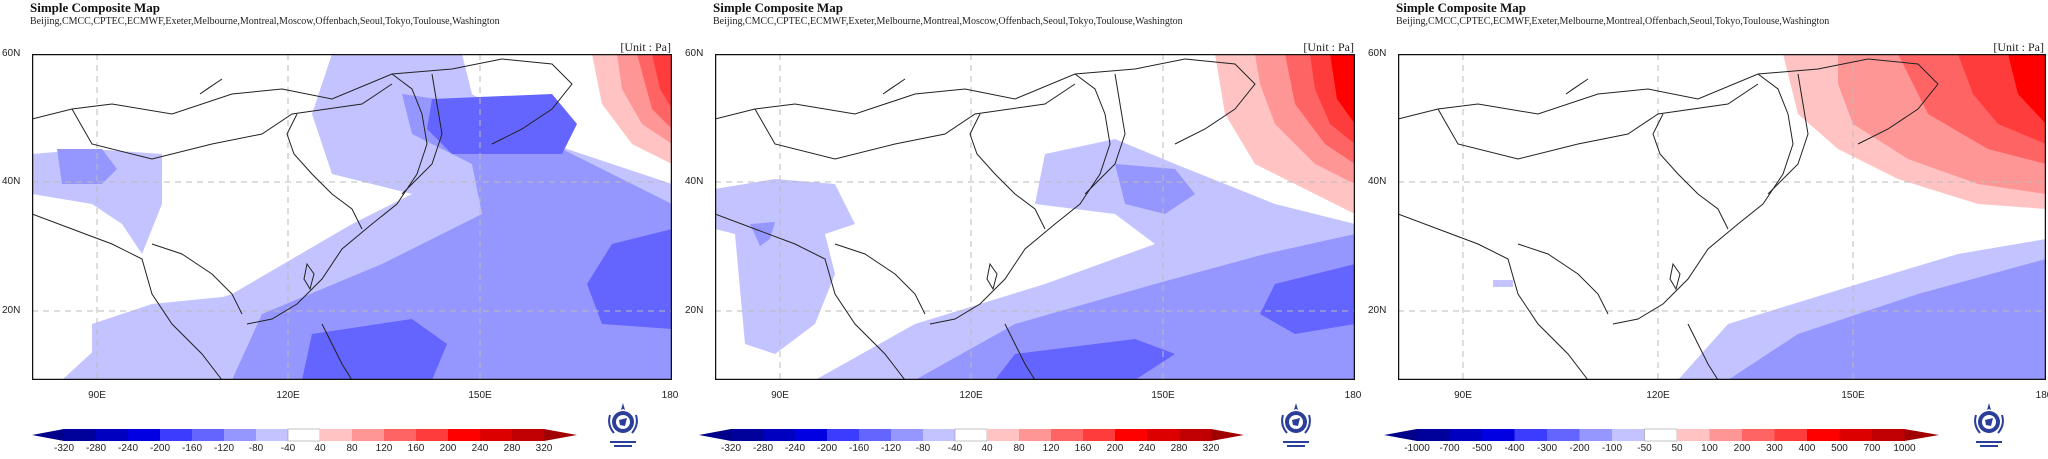 The height and width of the screenshot is (459, 2048). Describe the element at coordinates (1839, 448) in the screenshot. I see `colorbar-label: 500` at that location.